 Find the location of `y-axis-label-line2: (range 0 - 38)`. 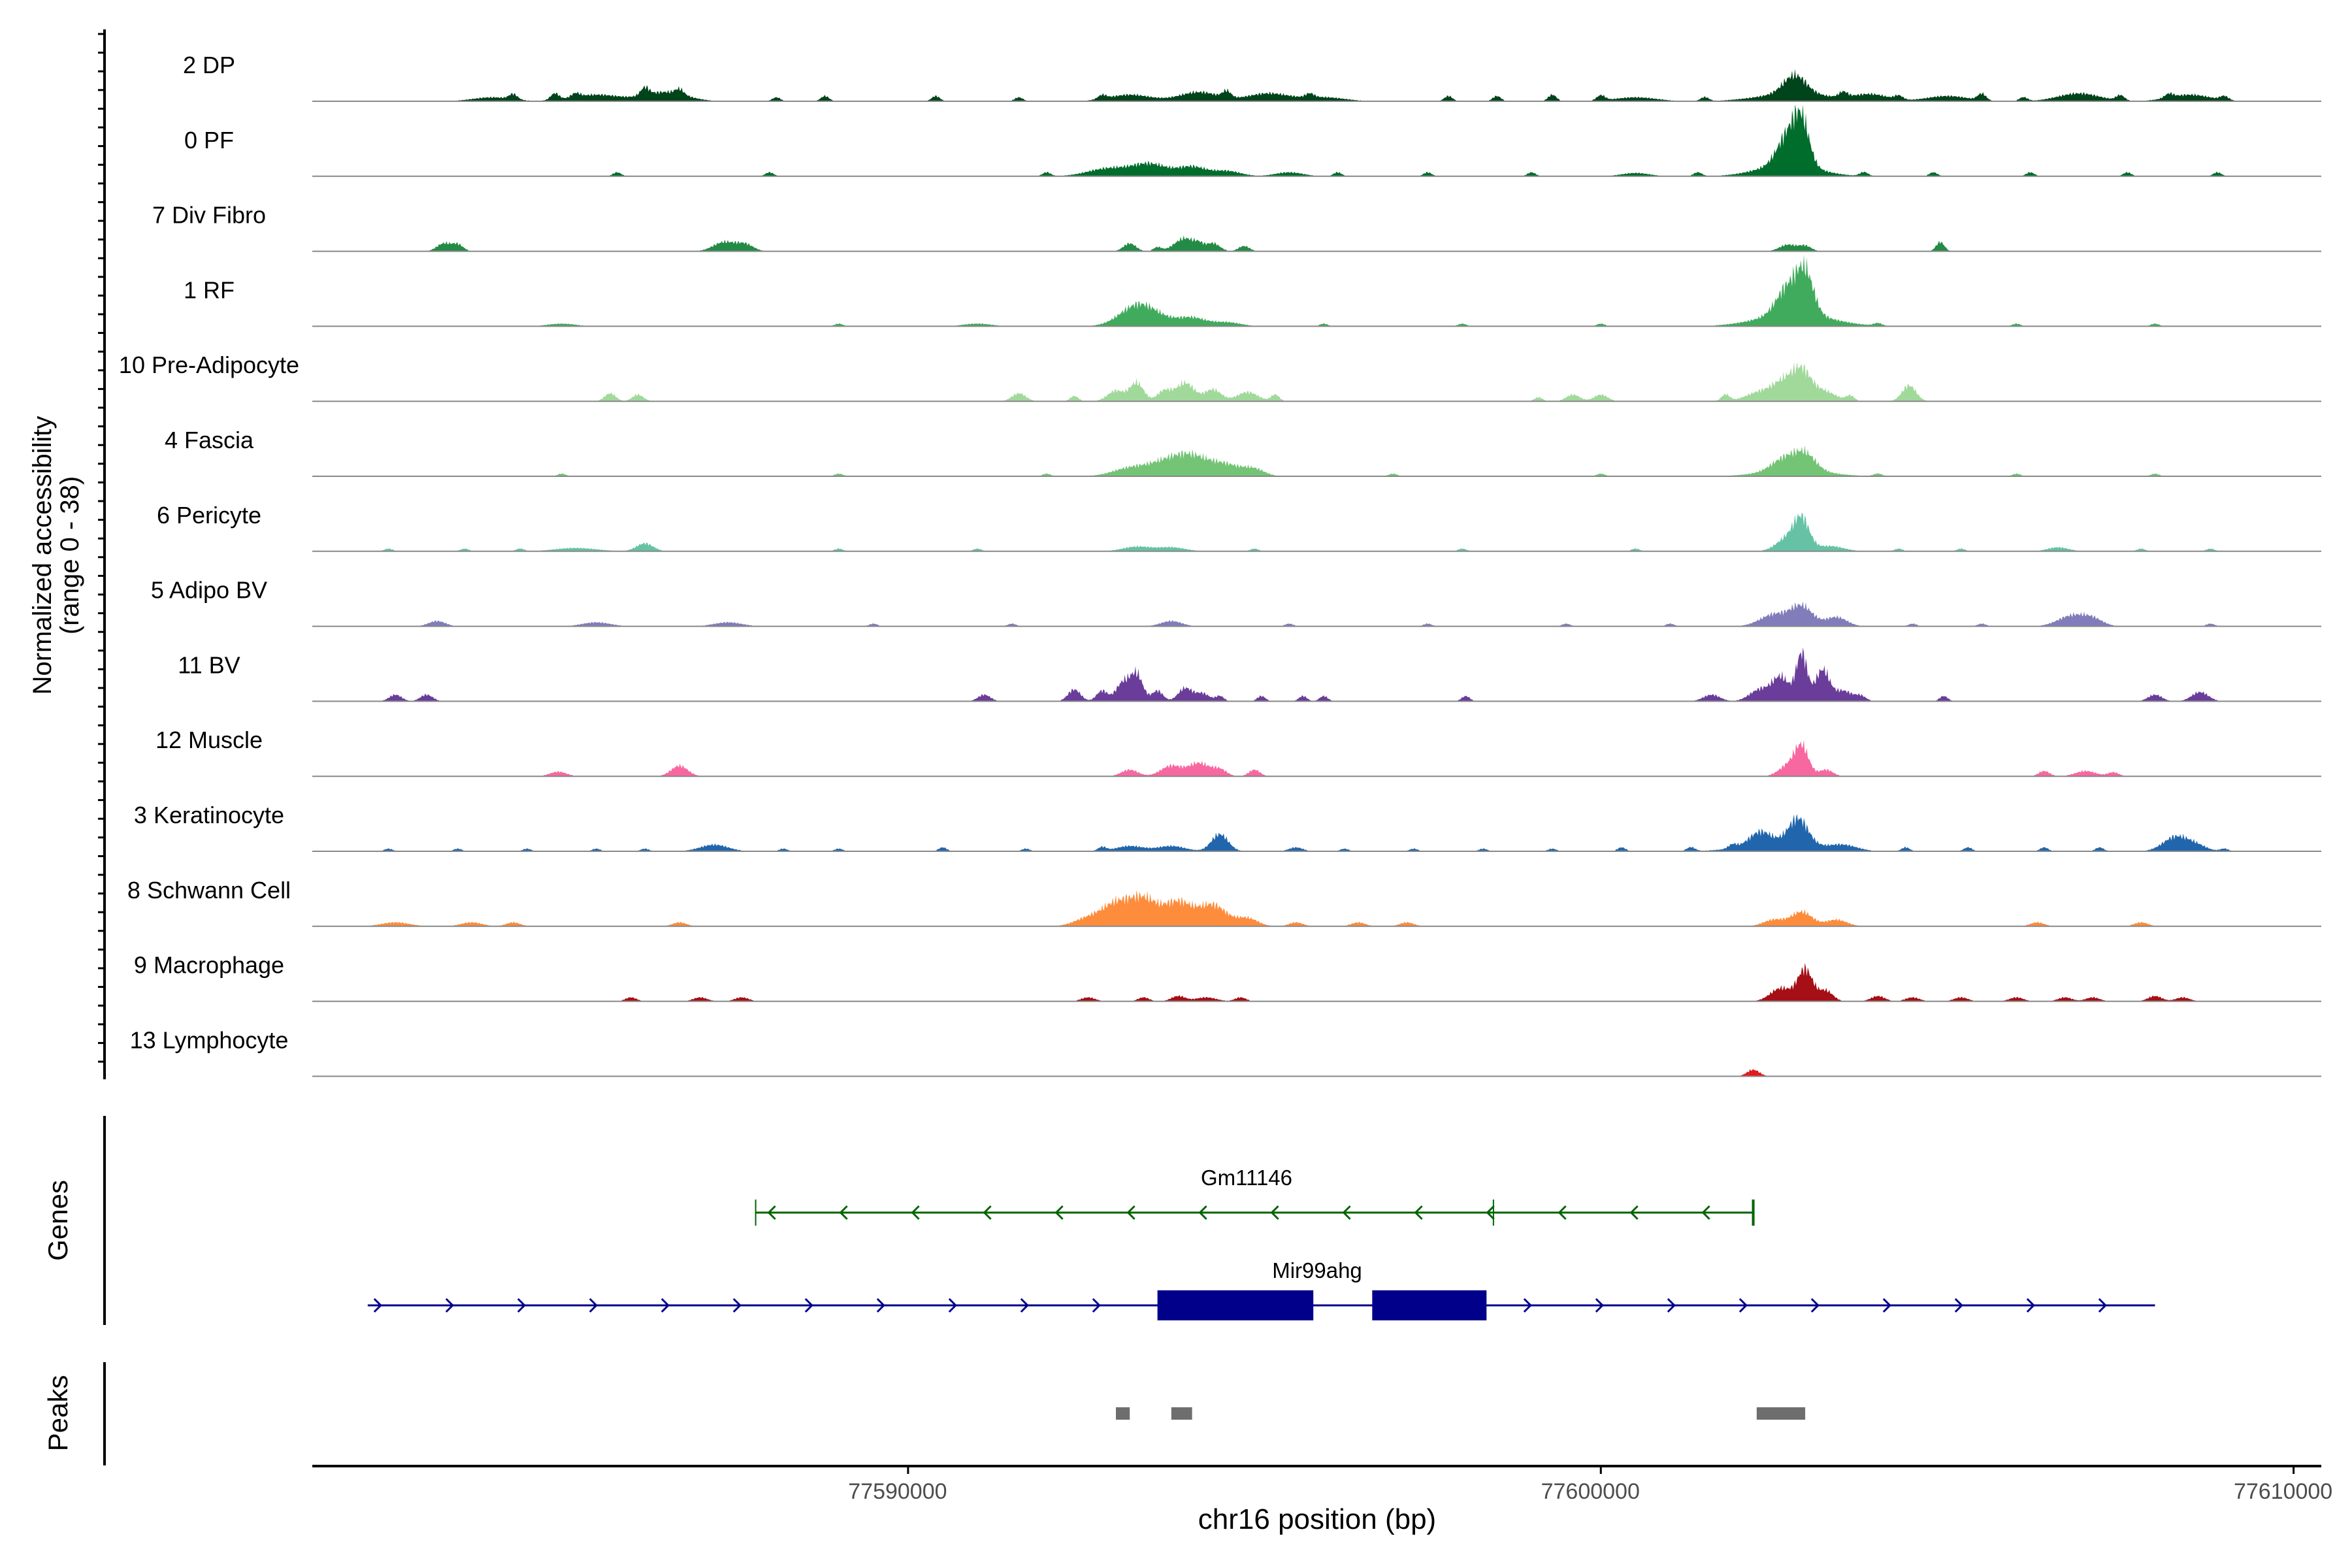

y-axis-label-line2: (range 0 - 38) is located at coordinates (70, 555).